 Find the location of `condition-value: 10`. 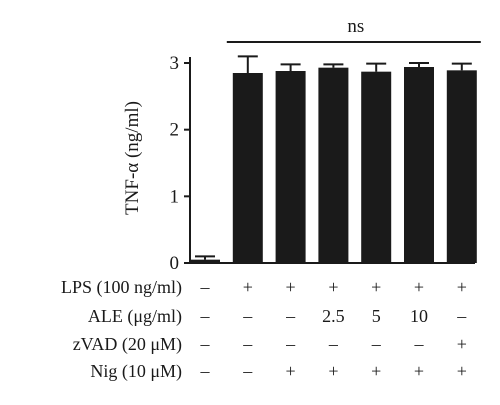

condition-value: 10 is located at coordinates (419, 316).